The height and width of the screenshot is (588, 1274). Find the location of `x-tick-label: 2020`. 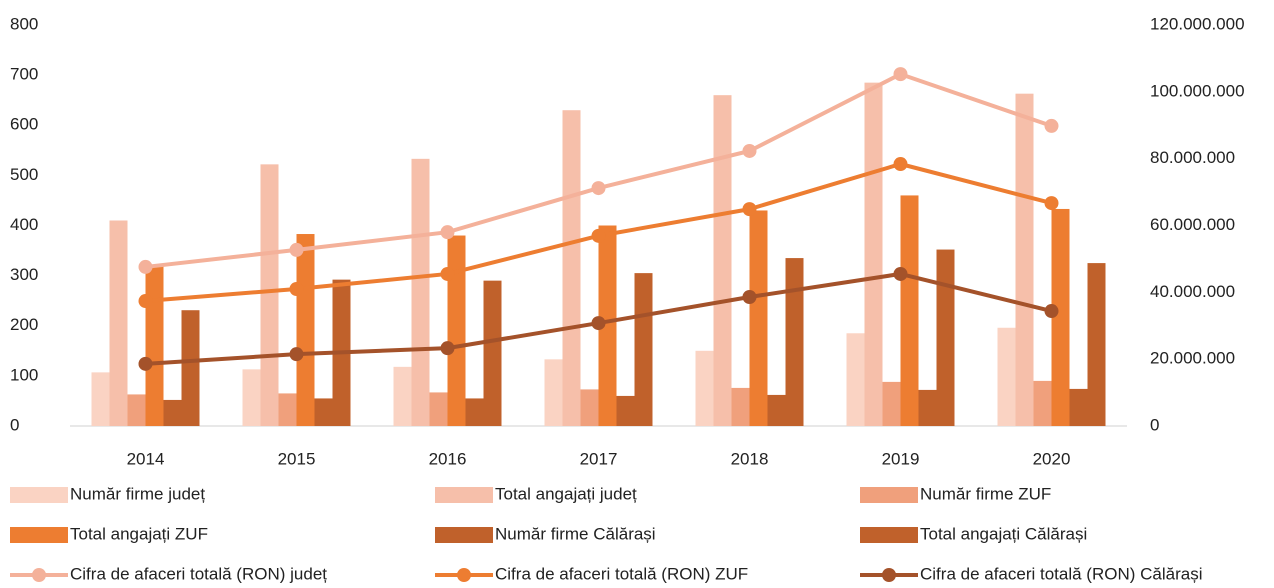

x-tick-label: 2020 is located at coordinates (1052, 458).